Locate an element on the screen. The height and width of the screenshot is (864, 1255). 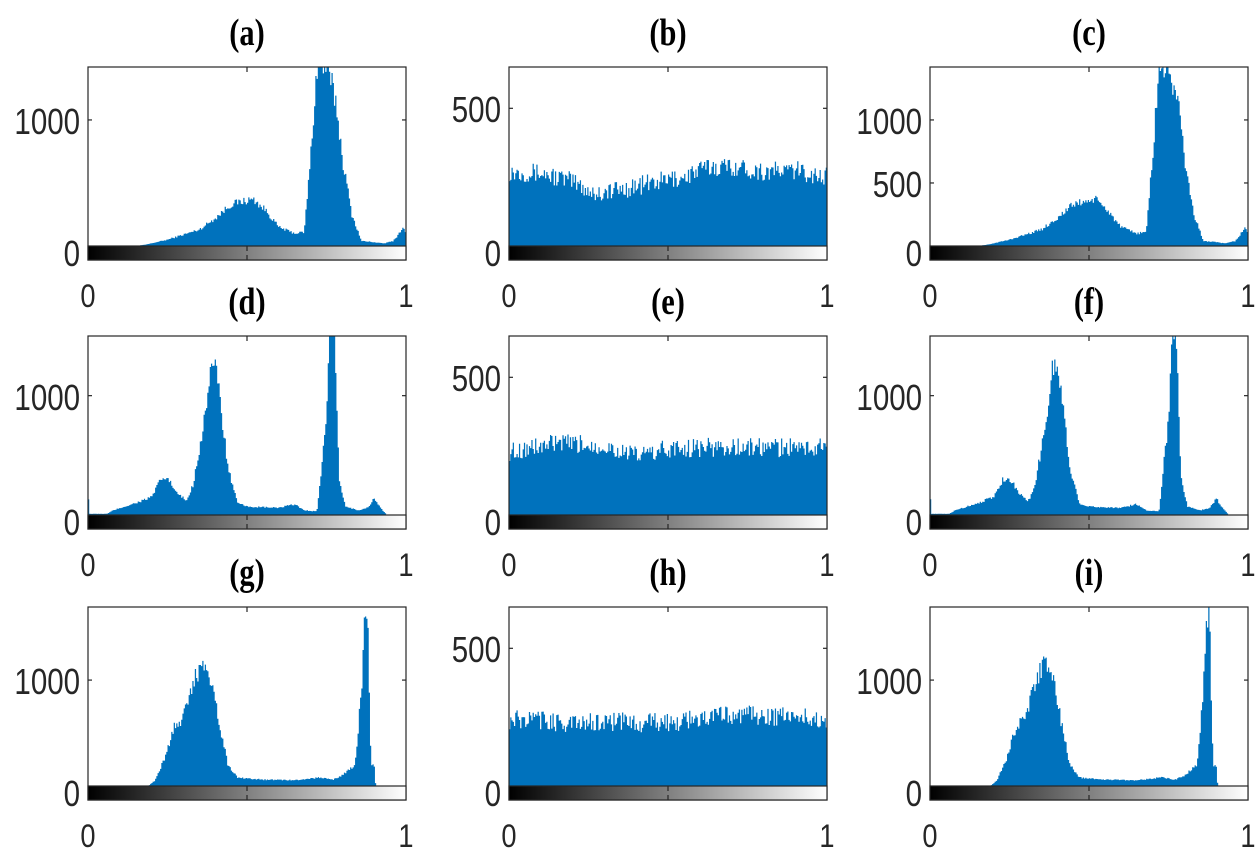
panel-g: (g) 1000 0 0 1 is located at coordinates (210, 696).